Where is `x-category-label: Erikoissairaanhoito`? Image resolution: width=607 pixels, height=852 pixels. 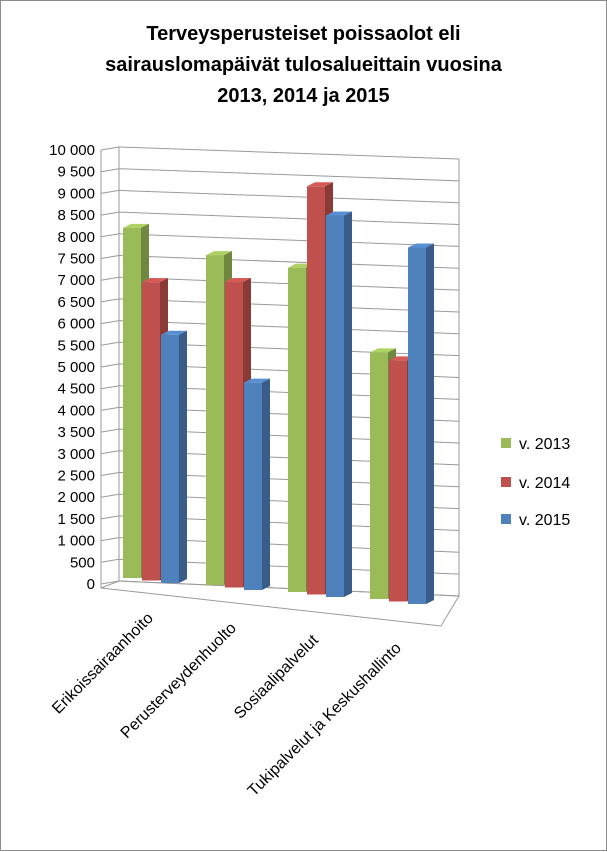
x-category-label: Erikoissairaanhoito is located at coordinates (103, 664).